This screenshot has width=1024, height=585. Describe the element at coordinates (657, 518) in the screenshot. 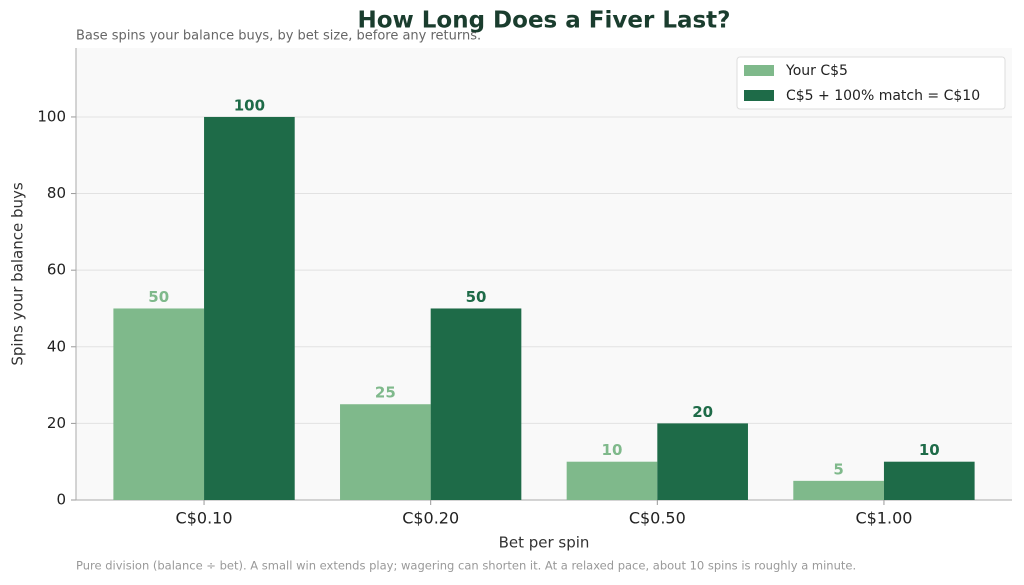

I see `x-tick-label: C$0.50` at that location.